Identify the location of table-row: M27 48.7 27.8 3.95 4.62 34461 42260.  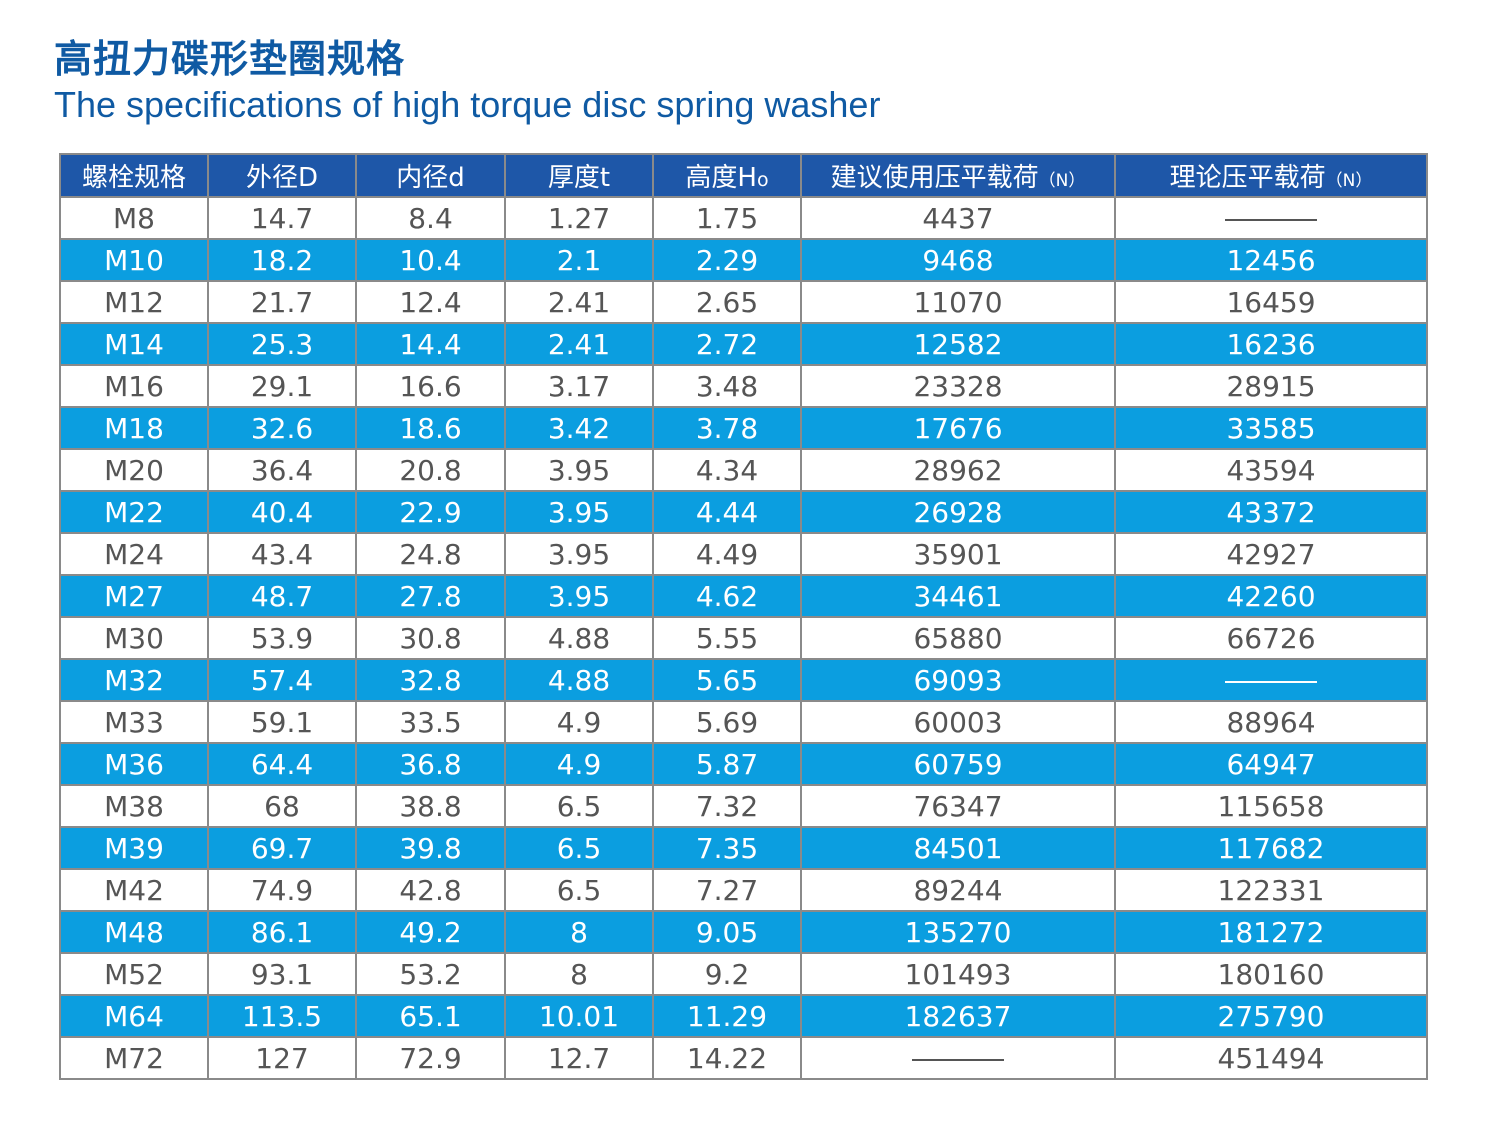
(743, 596).